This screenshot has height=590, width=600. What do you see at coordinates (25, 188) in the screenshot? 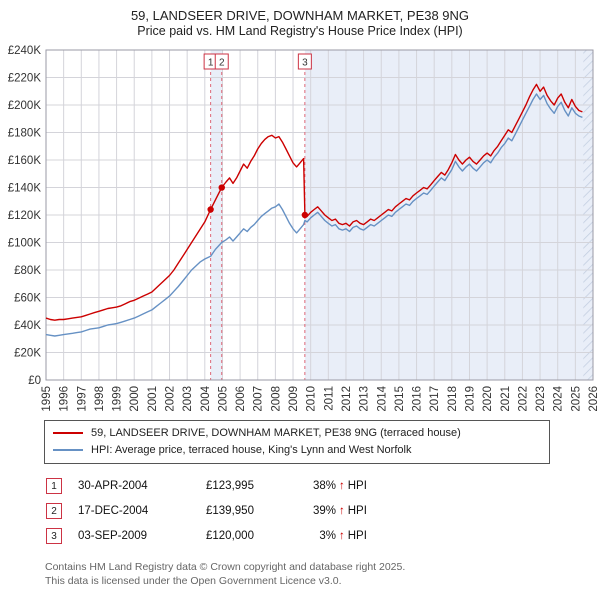
I see `svg-text: £140K` at bounding box center [25, 188].